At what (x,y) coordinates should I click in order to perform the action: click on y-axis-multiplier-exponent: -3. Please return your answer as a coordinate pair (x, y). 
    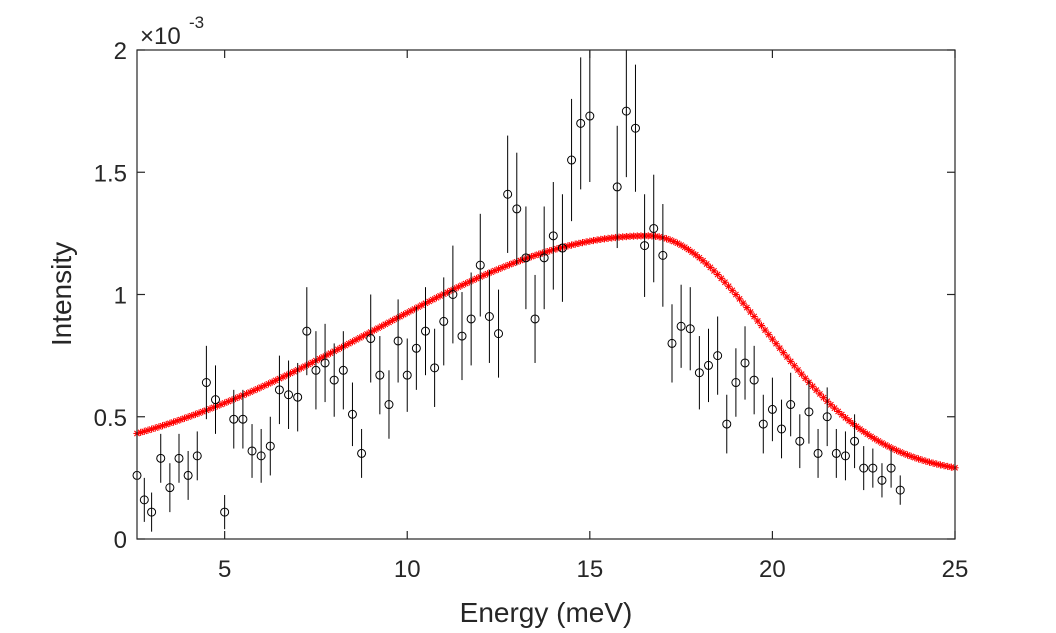
    Looking at the image, I should click on (196, 22).